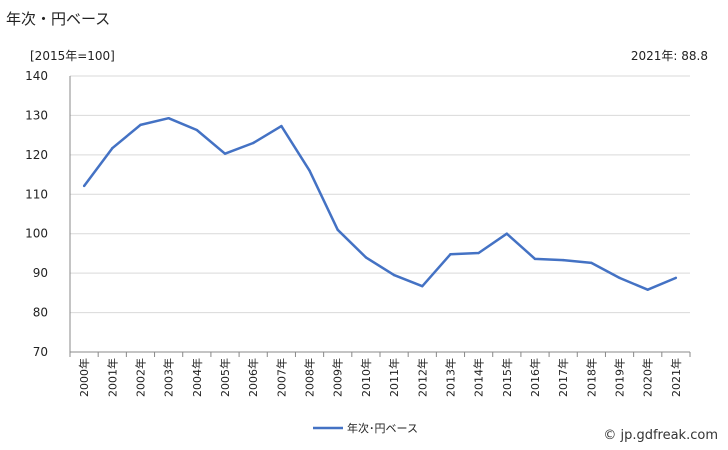 The image size is (728, 450). I want to click on legend: 年次･円ベース, so click(365, 428).